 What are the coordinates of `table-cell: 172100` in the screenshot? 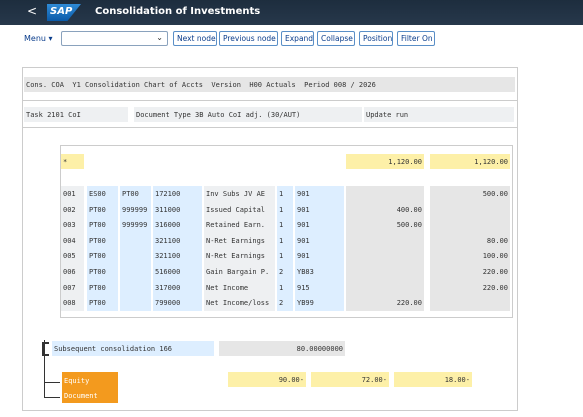 It's located at (177, 194).